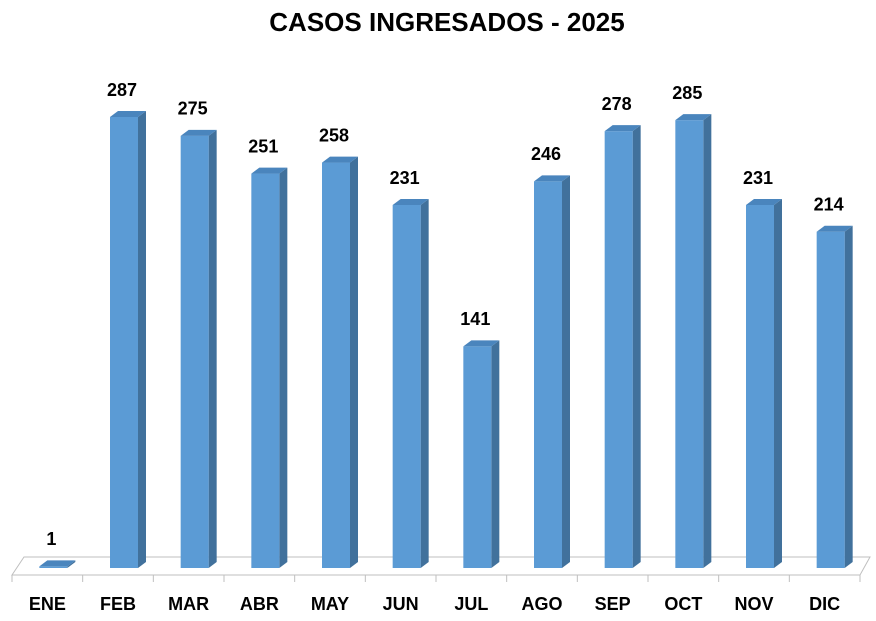 The image size is (876, 621). What do you see at coordinates (687, 93) in the screenshot?
I see `data-label: 285` at bounding box center [687, 93].